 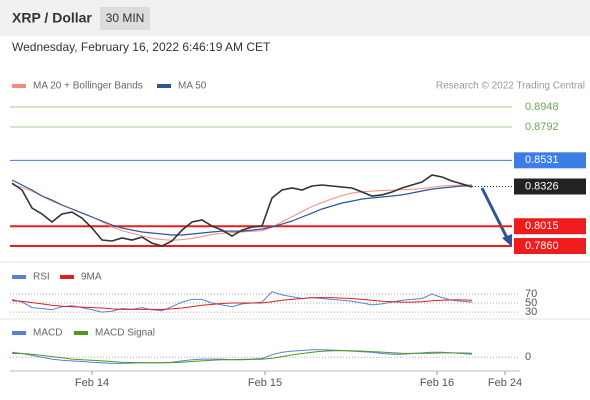 What do you see at coordinates (495, 214) in the screenshot?
I see `forecast-arrow` at bounding box center [495, 214].